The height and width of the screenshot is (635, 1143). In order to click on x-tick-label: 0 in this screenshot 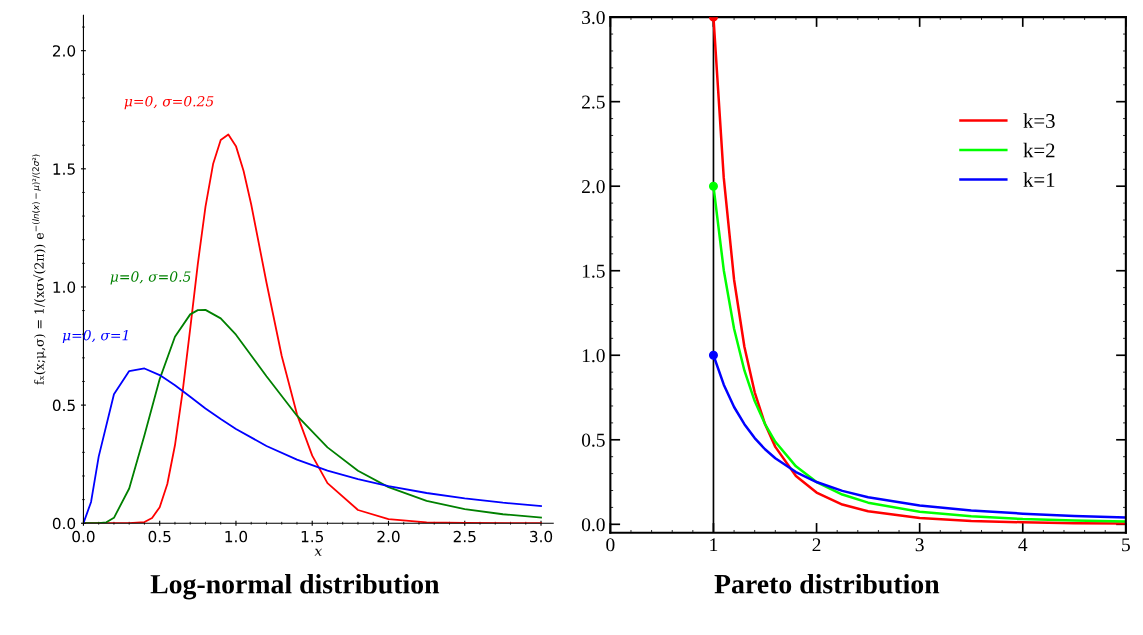, I will do `click(610, 545)`.